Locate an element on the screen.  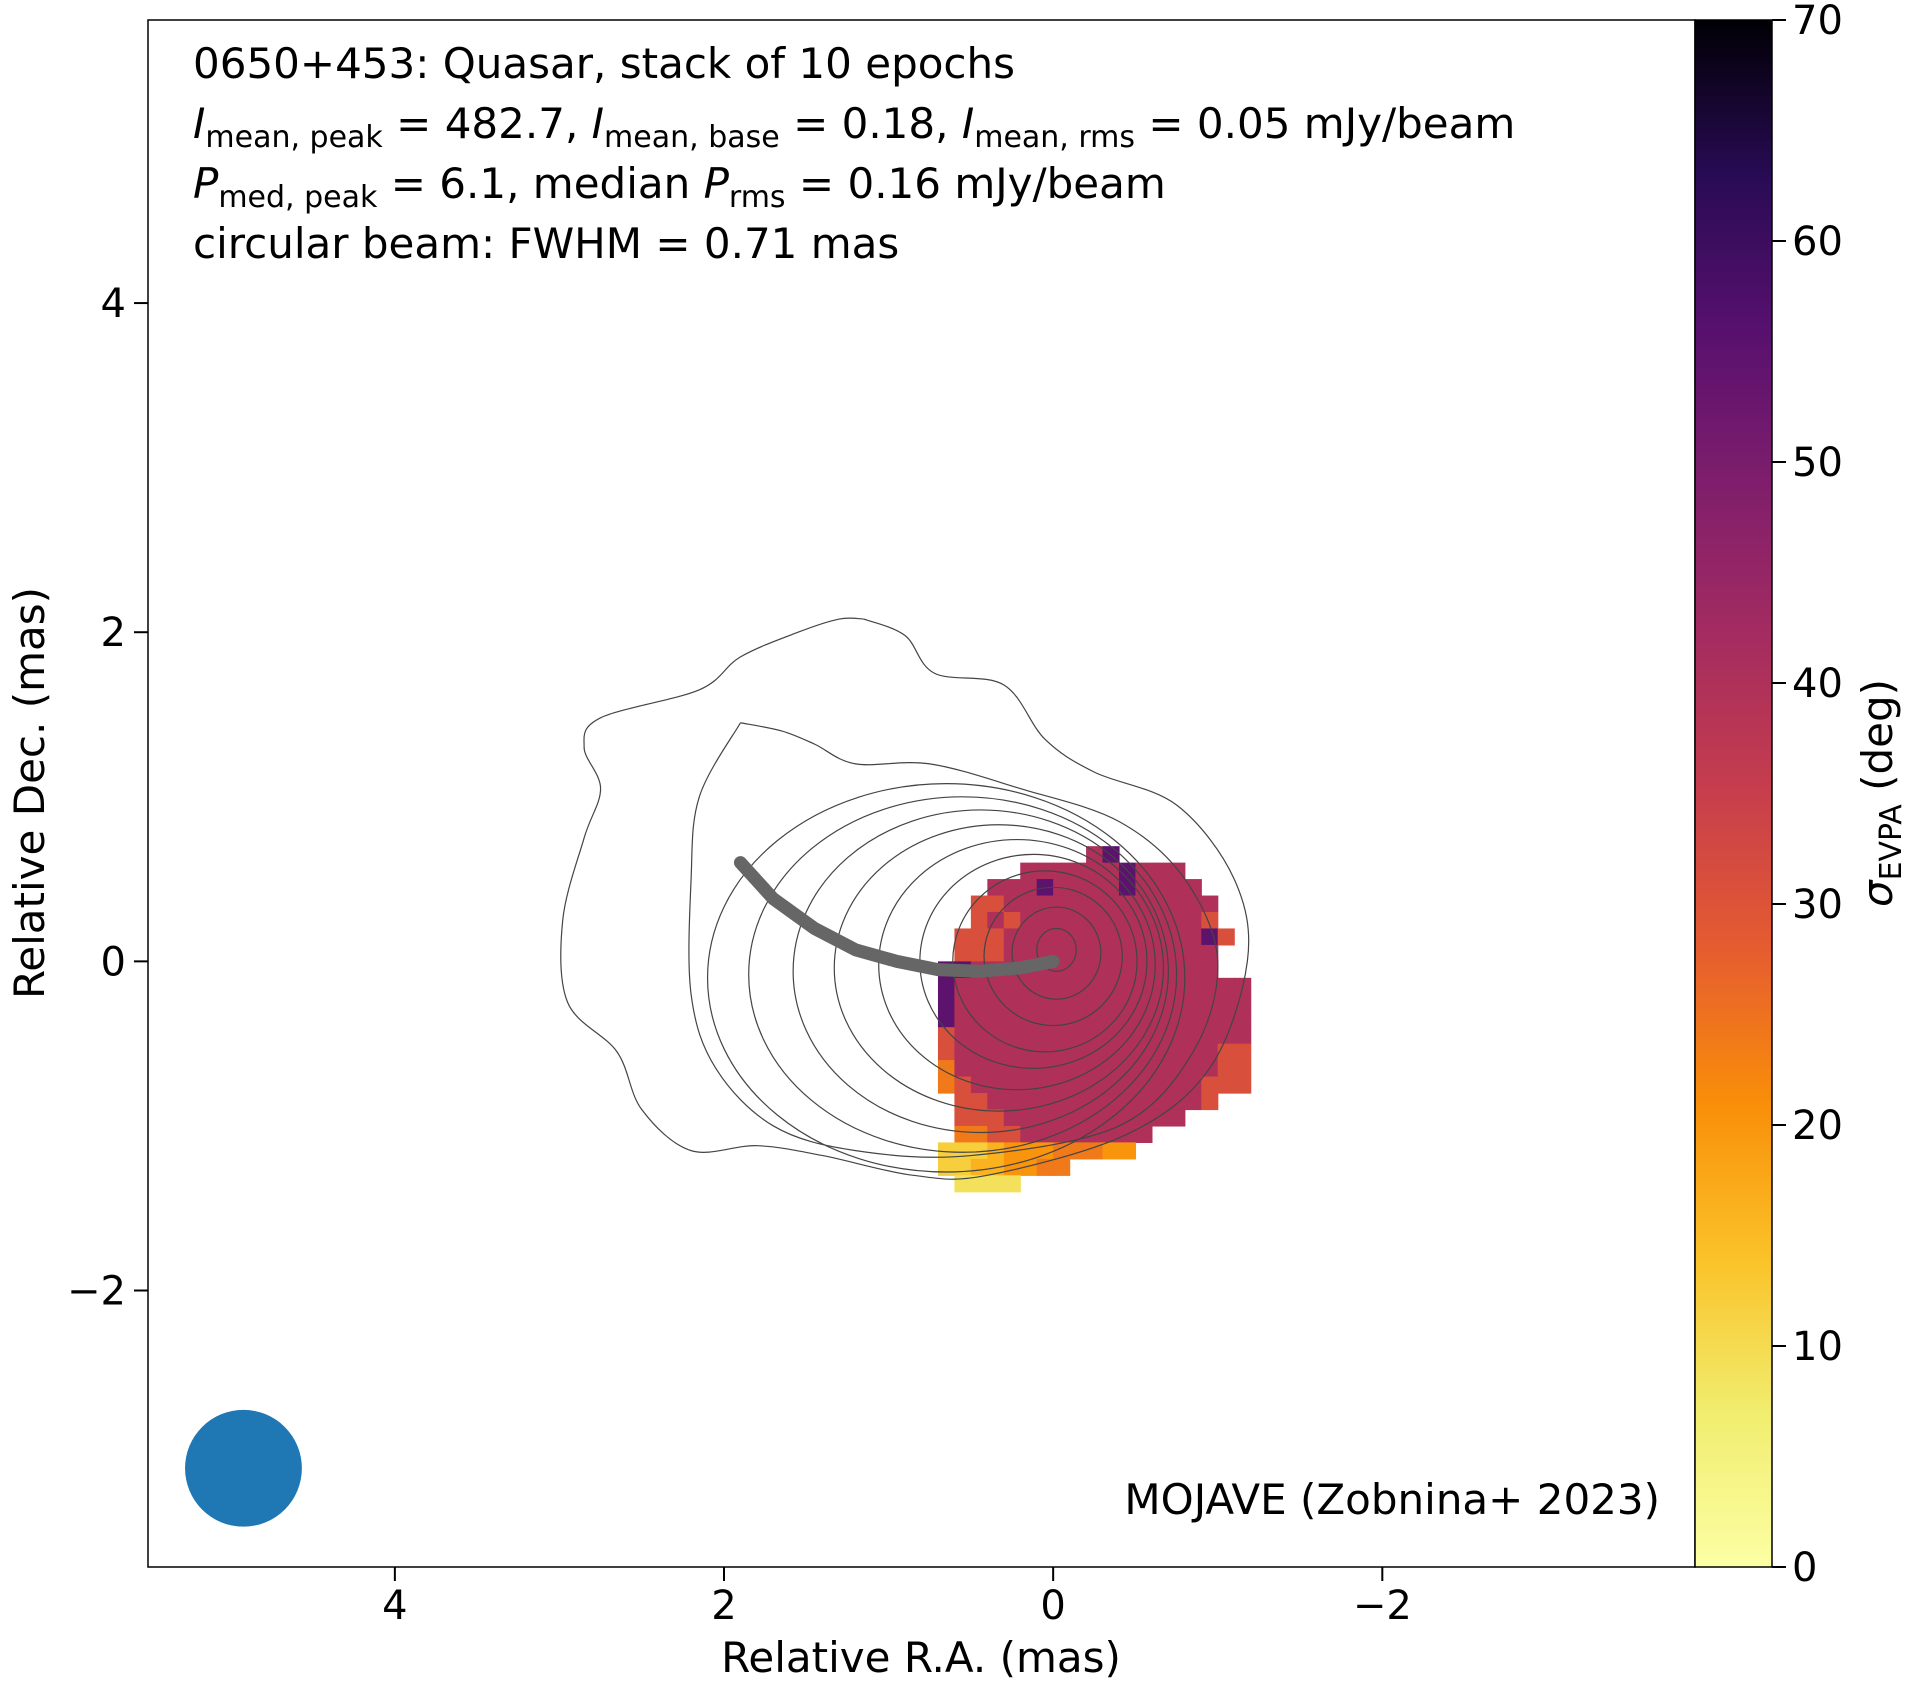
colorbar-tick-label: 30 is located at coordinates (1817, 905).